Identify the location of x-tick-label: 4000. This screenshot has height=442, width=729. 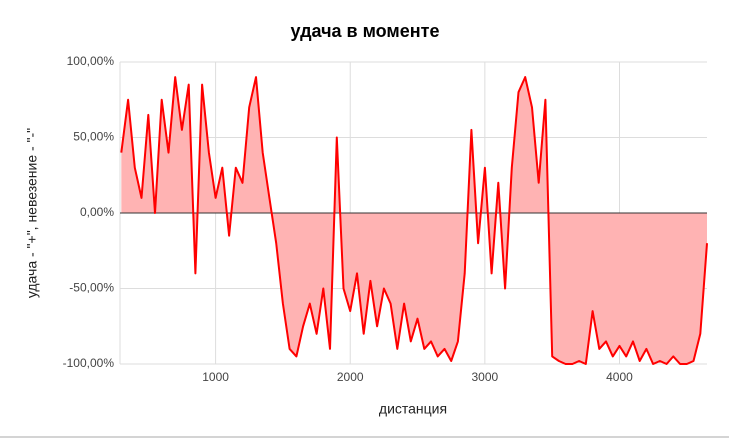
(619, 377).